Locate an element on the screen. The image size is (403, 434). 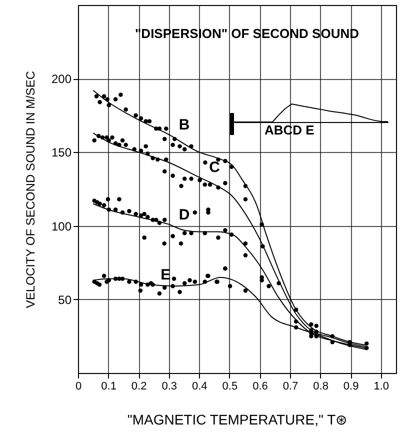
annotation: C is located at coordinates (214, 167).